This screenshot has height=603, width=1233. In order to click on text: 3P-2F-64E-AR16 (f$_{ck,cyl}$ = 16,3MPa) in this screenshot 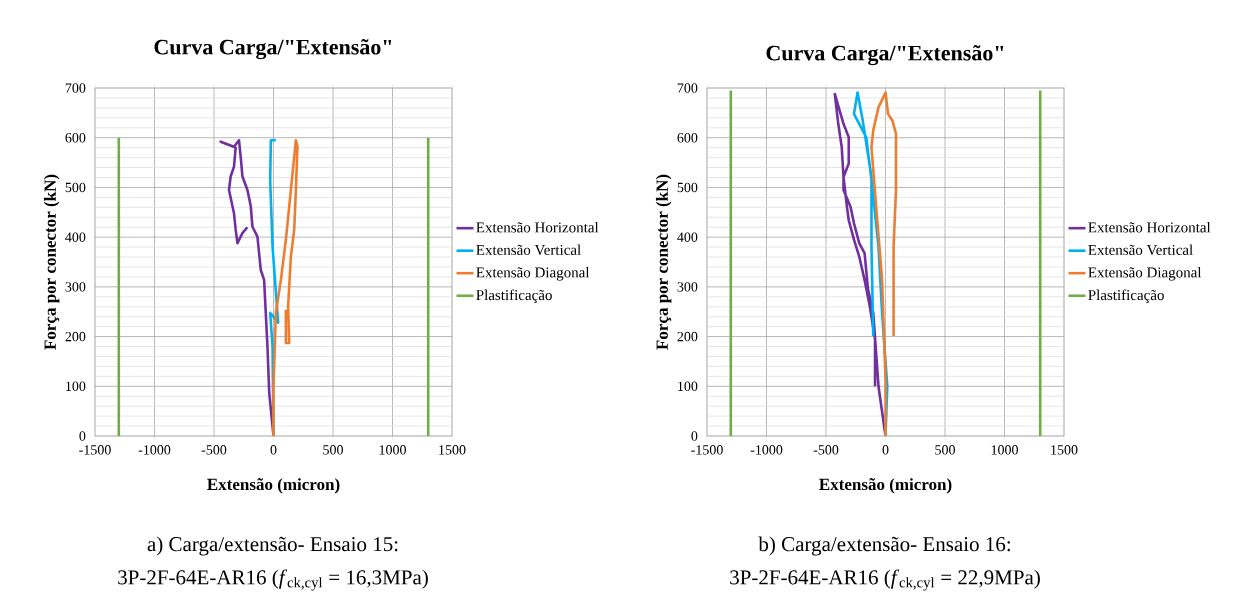, I will do `click(273, 580)`.